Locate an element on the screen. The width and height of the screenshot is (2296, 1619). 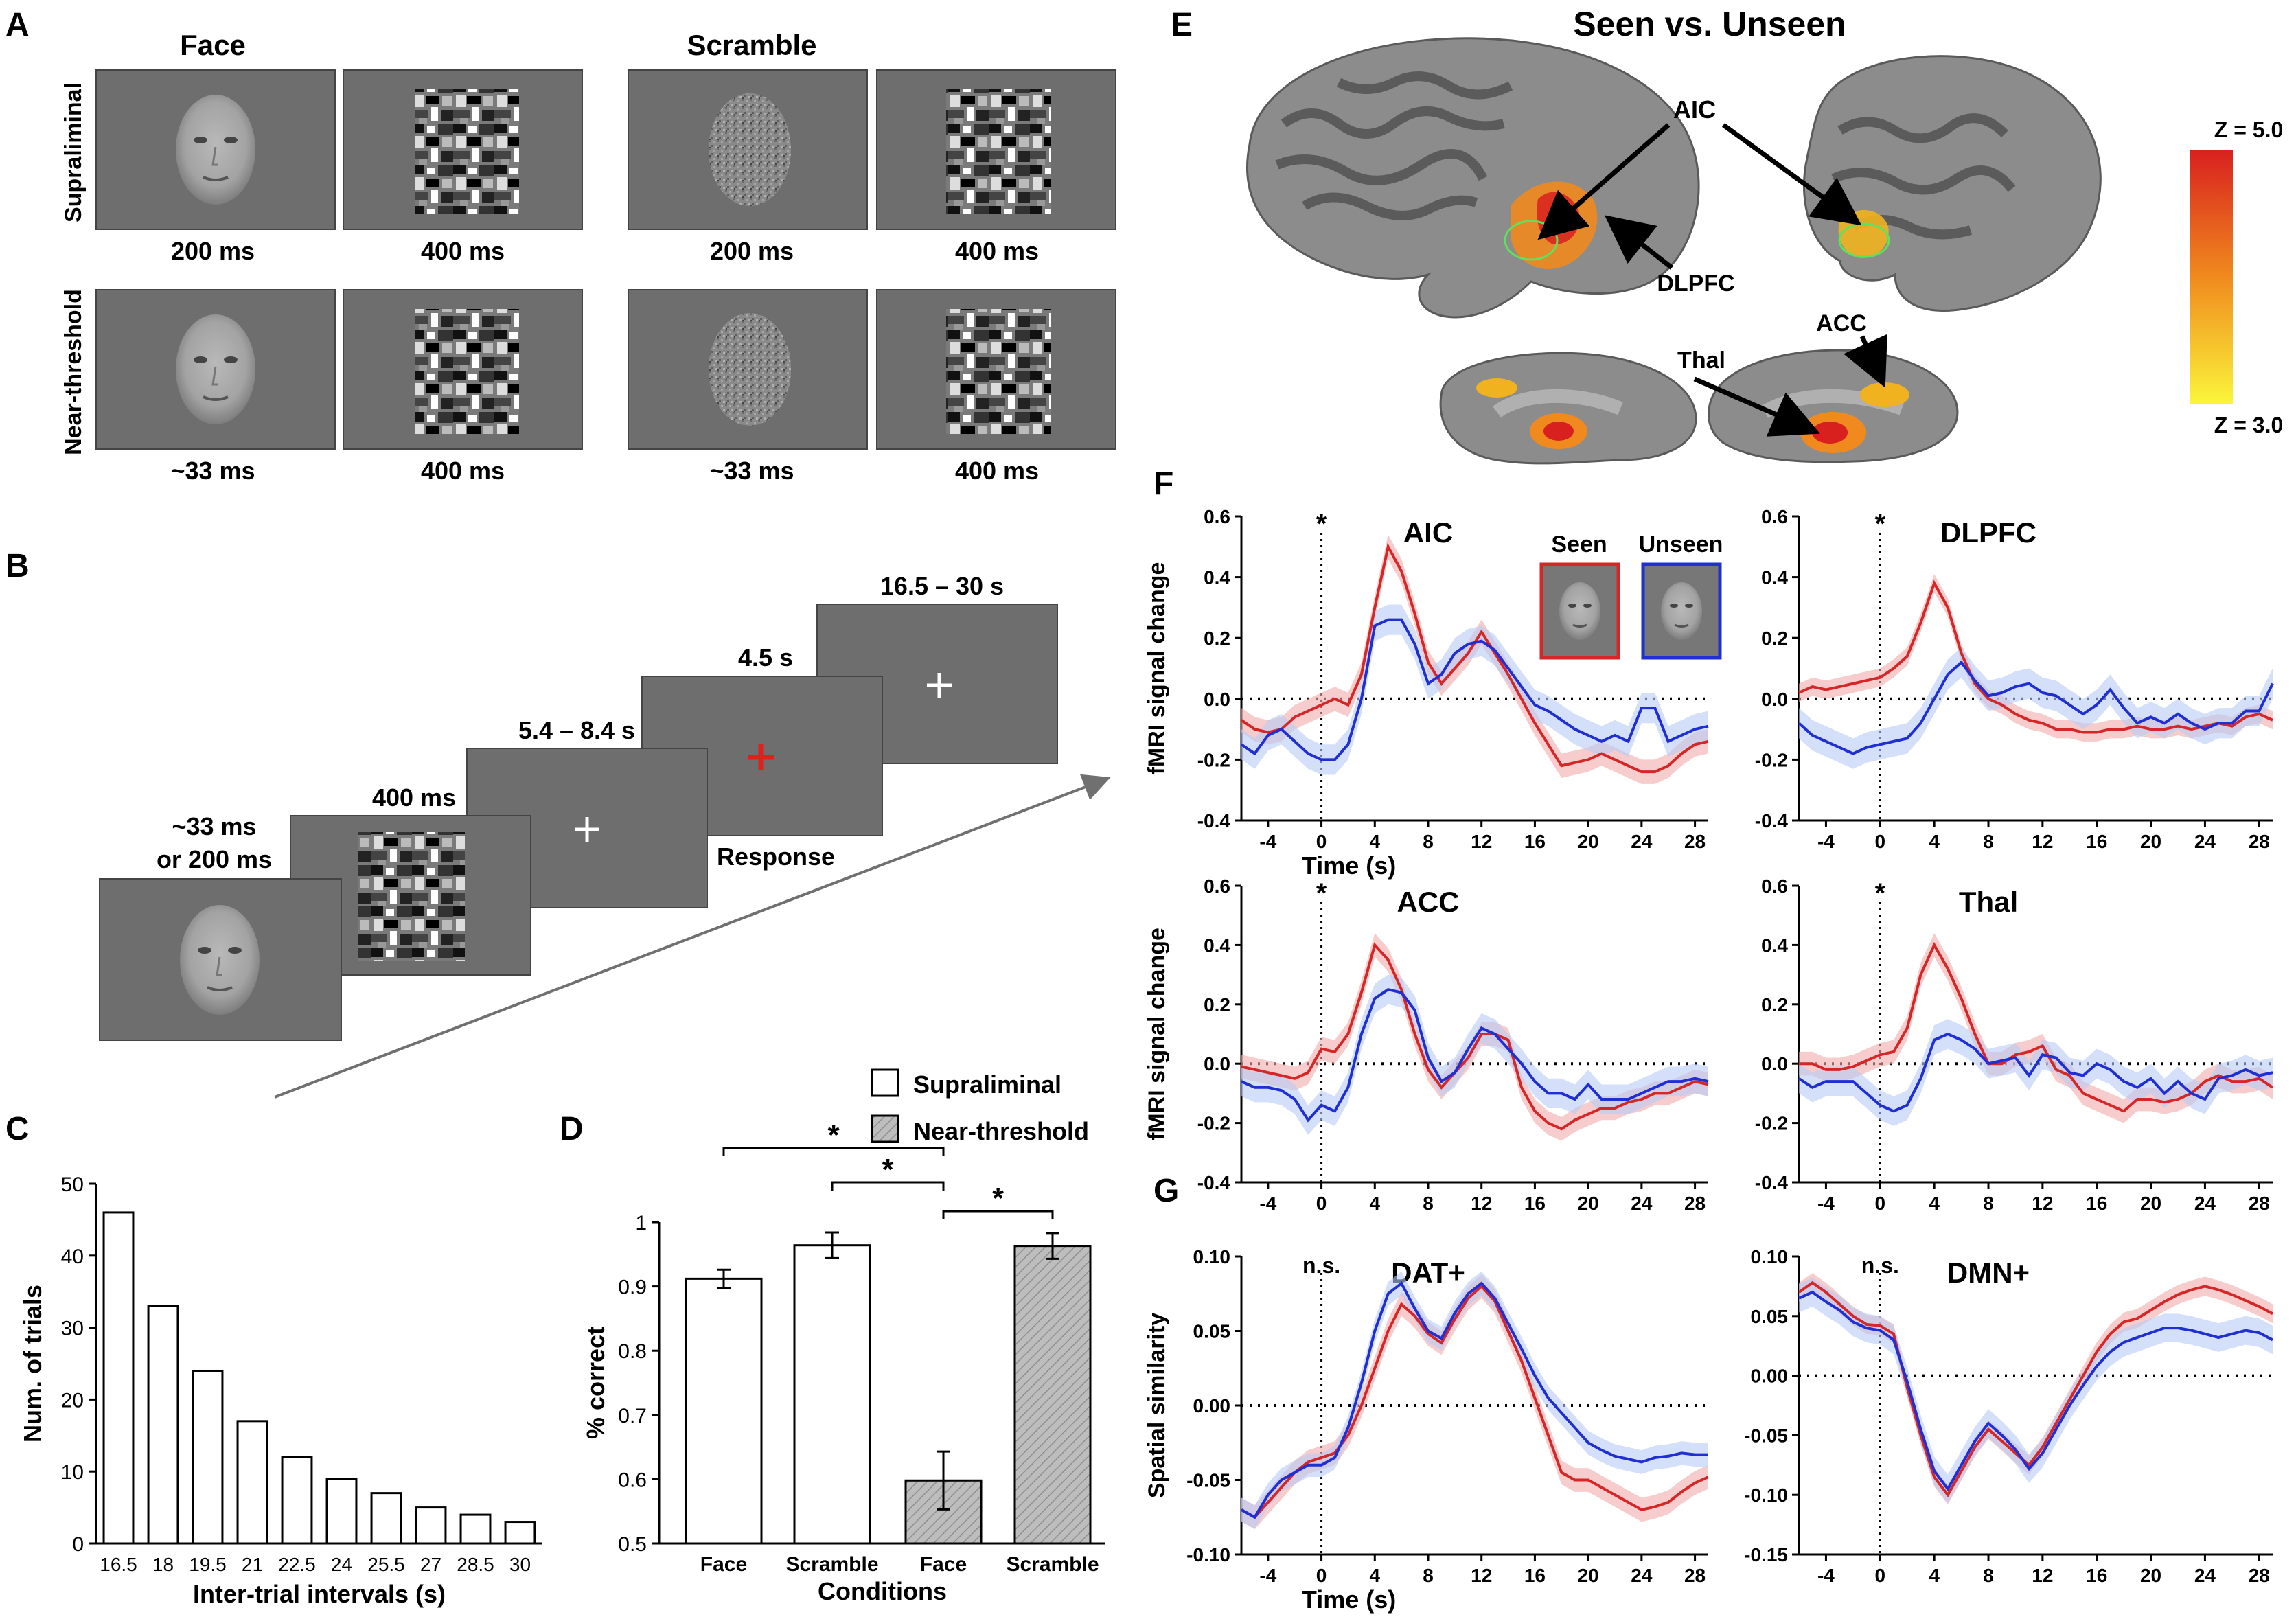
x-axis-label: Conditions is located at coordinates (882, 1591).